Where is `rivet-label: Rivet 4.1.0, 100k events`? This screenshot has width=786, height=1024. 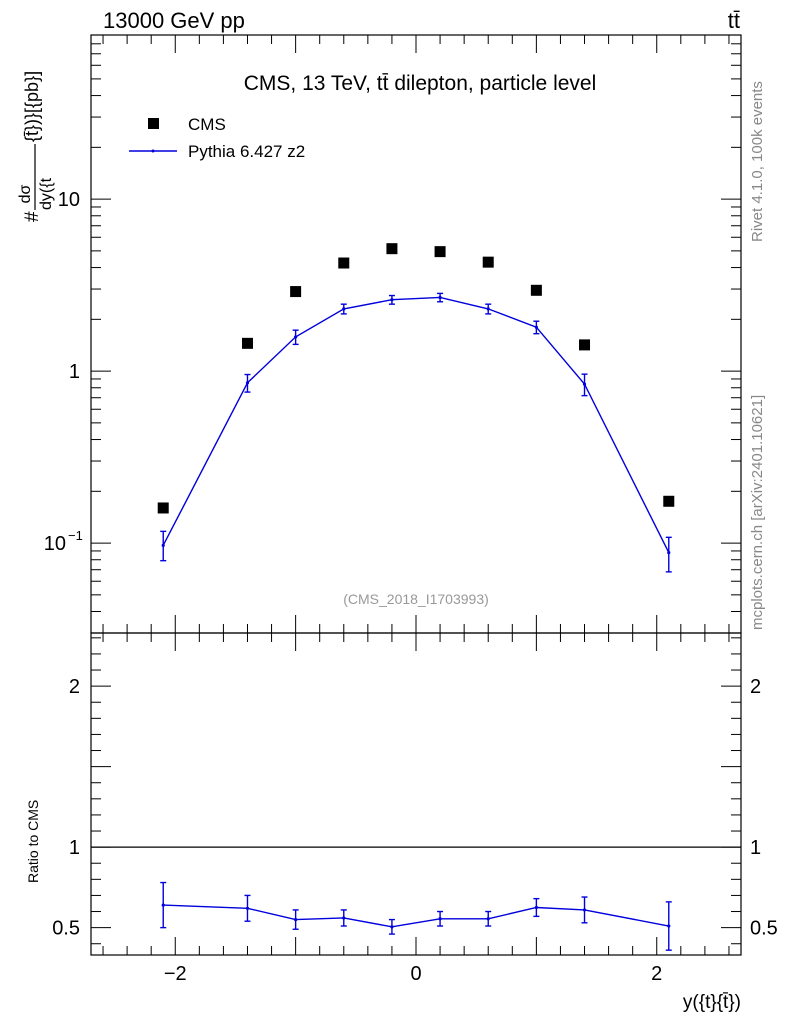
rivet-label: Rivet 4.1.0, 100k events is located at coordinates (757, 161).